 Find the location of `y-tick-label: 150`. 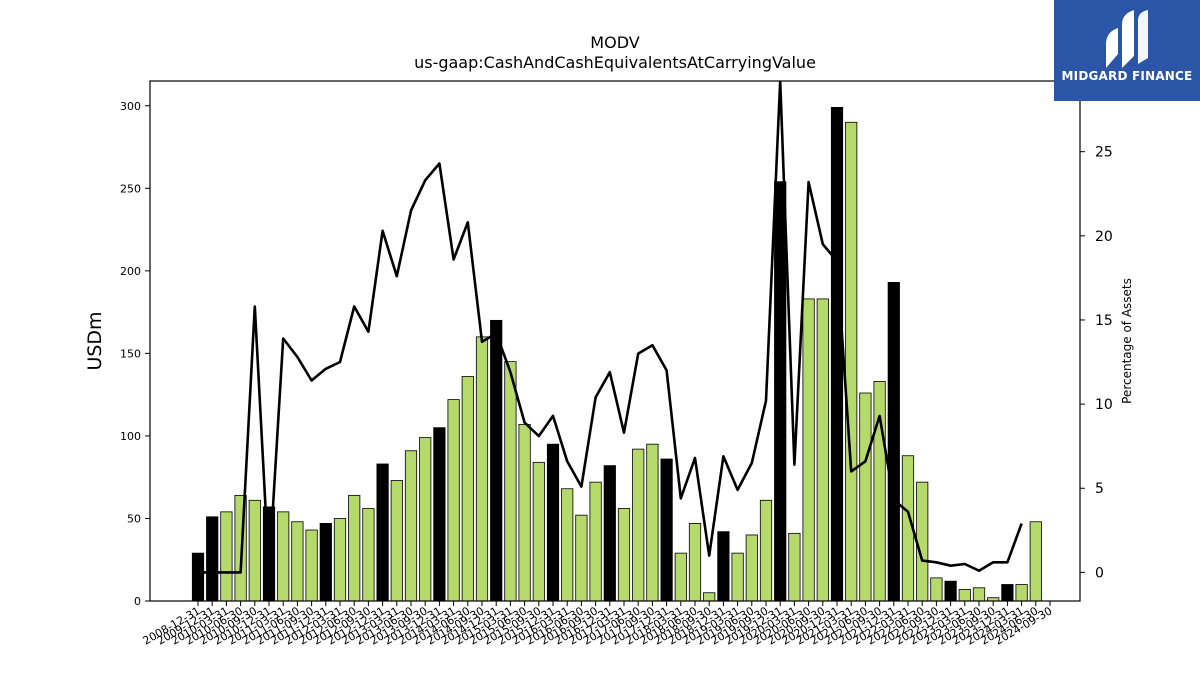

y-tick-label: 150 is located at coordinates (130, 353).